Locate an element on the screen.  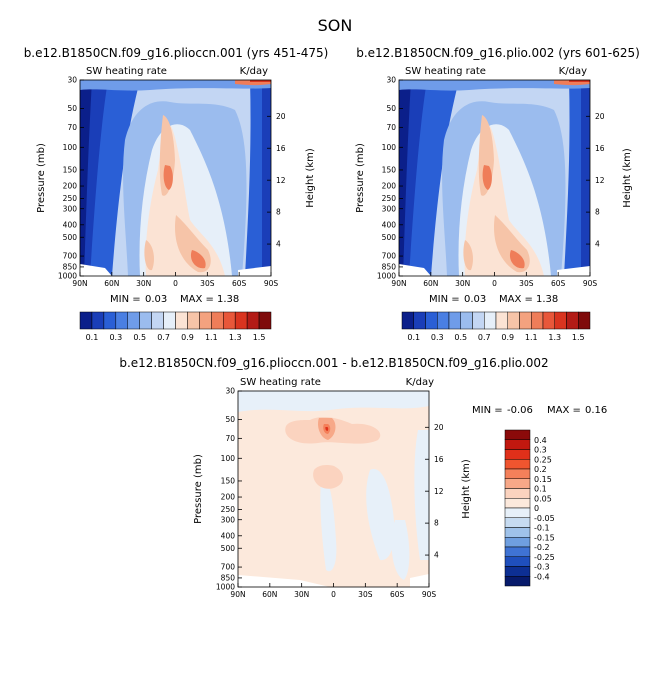
x-tick-label: 0 is located at coordinates (333, 594).